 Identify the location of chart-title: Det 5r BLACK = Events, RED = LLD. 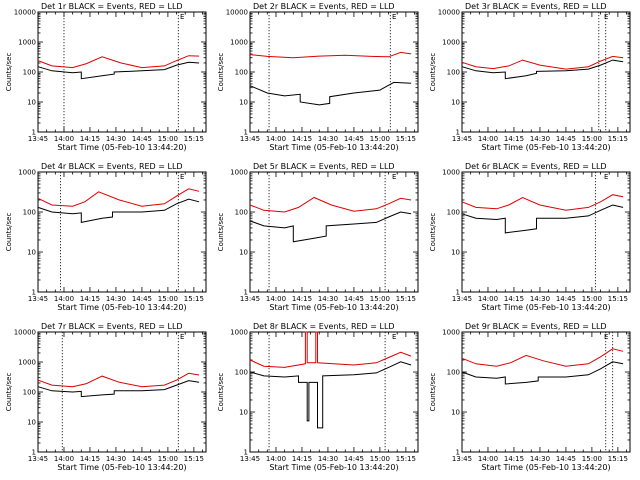
(324, 166).